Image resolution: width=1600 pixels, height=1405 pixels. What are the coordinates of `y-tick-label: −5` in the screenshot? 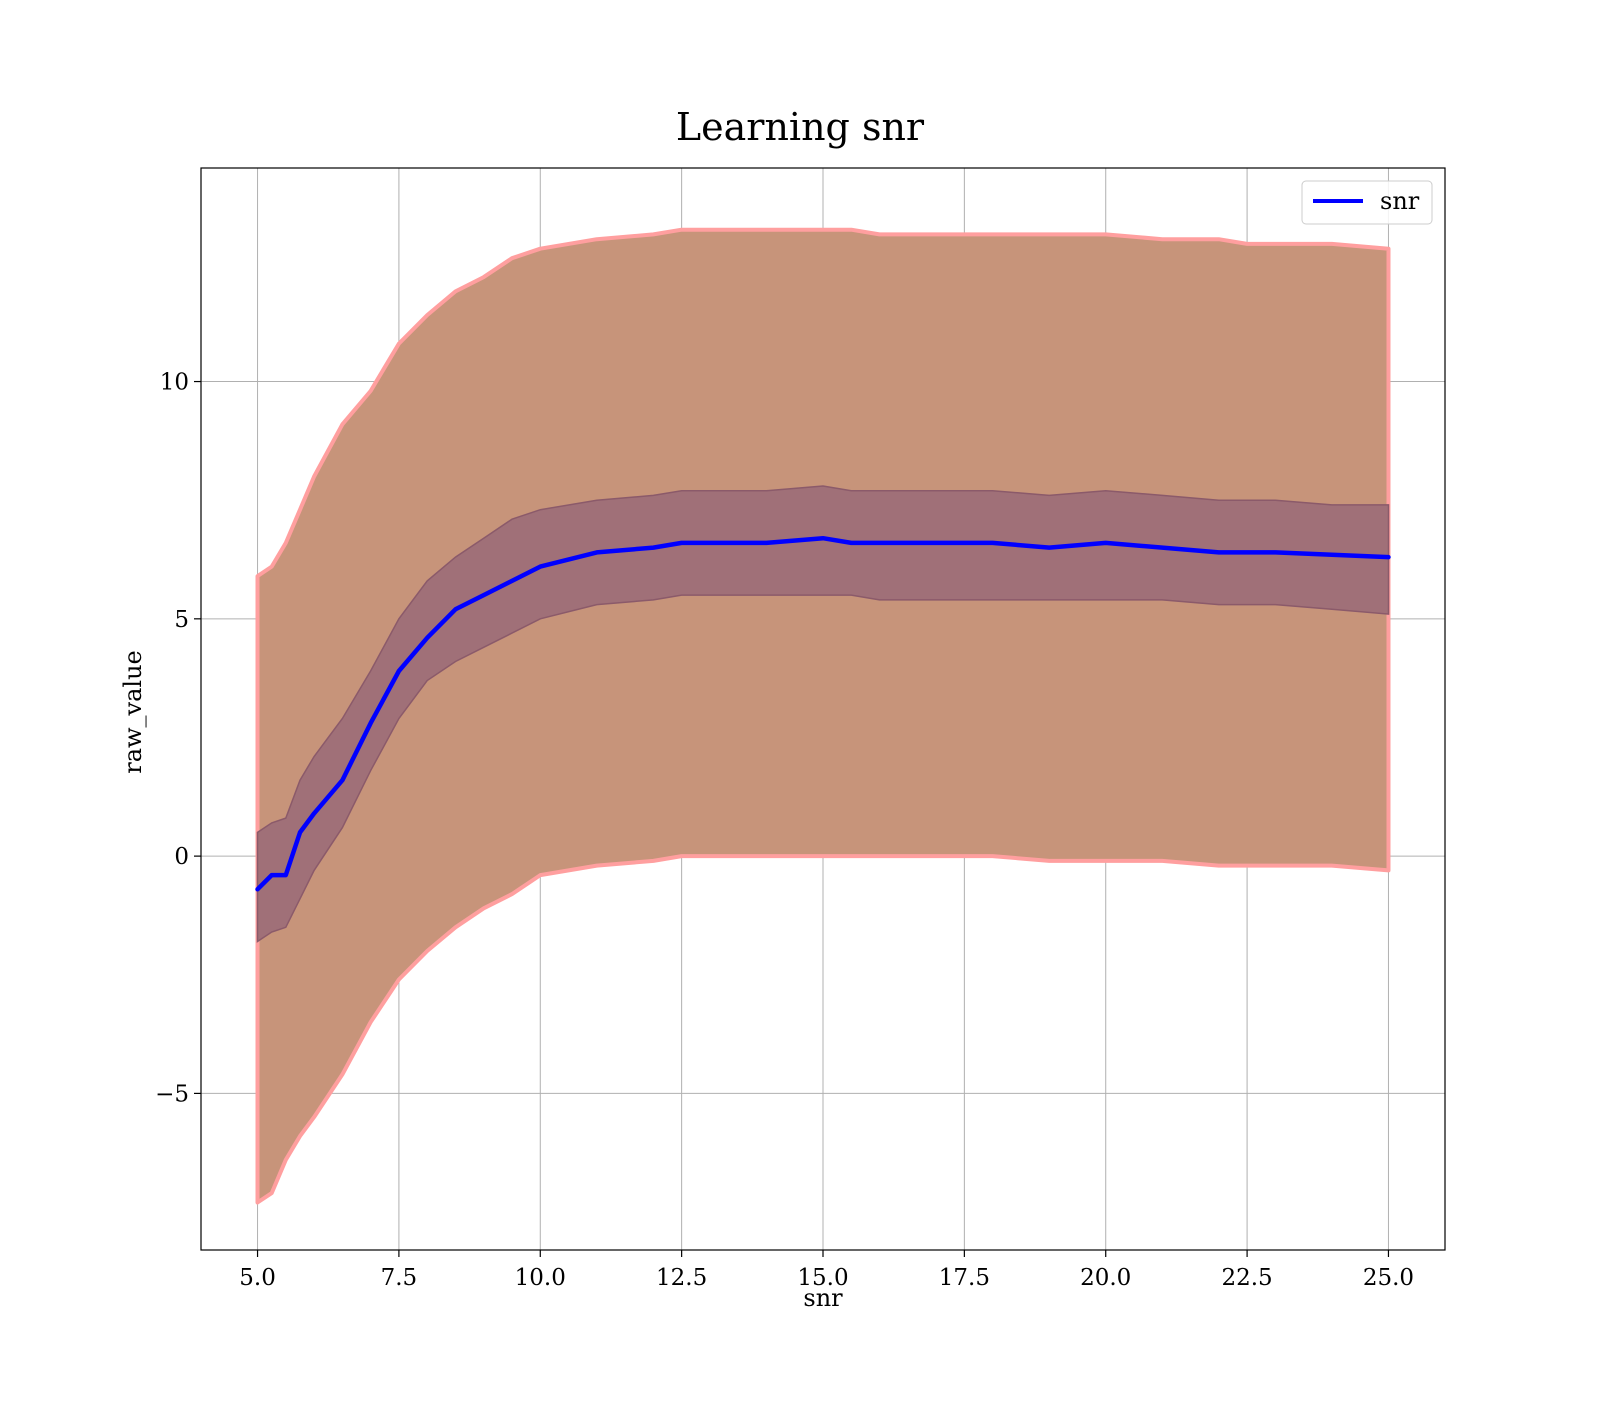 It's located at (172, 1094).